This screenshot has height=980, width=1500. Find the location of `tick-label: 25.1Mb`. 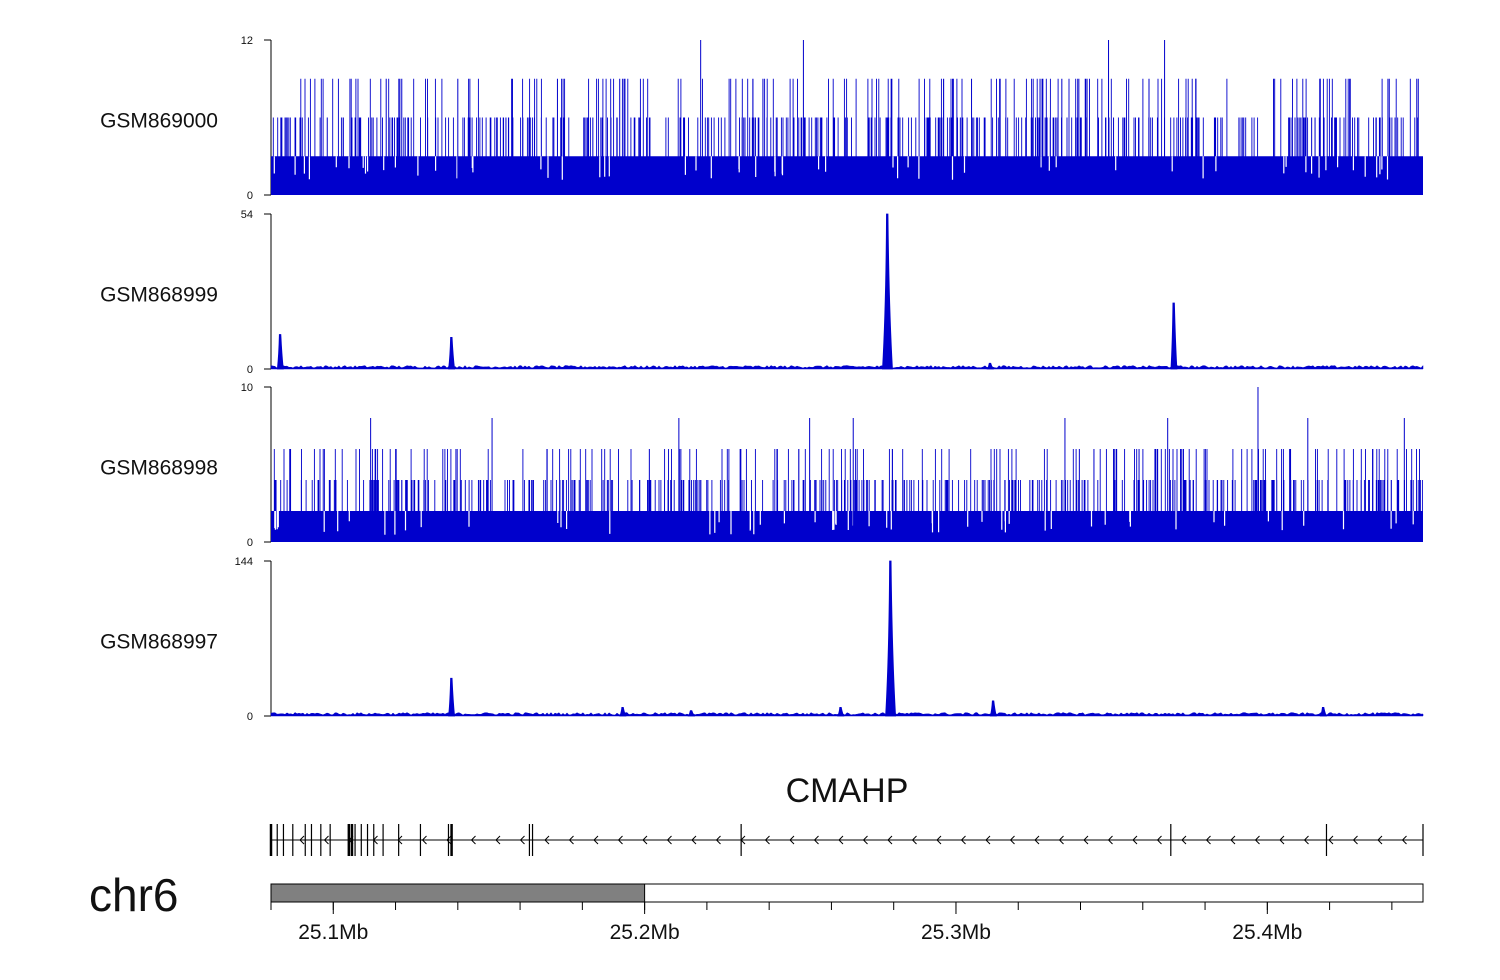

tick-label: 25.1Mb is located at coordinates (333, 932).